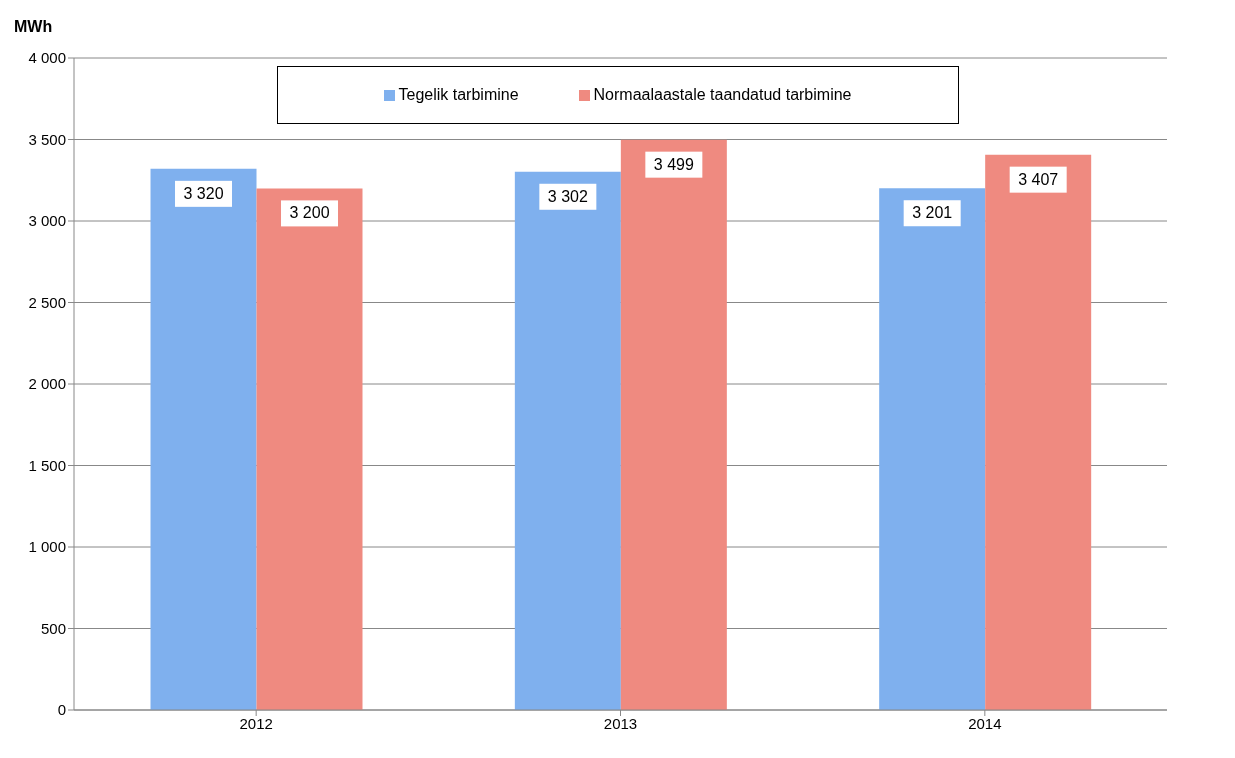 This screenshot has width=1235, height=758. I want to click on y-tick-label: 3 000, so click(47, 221).